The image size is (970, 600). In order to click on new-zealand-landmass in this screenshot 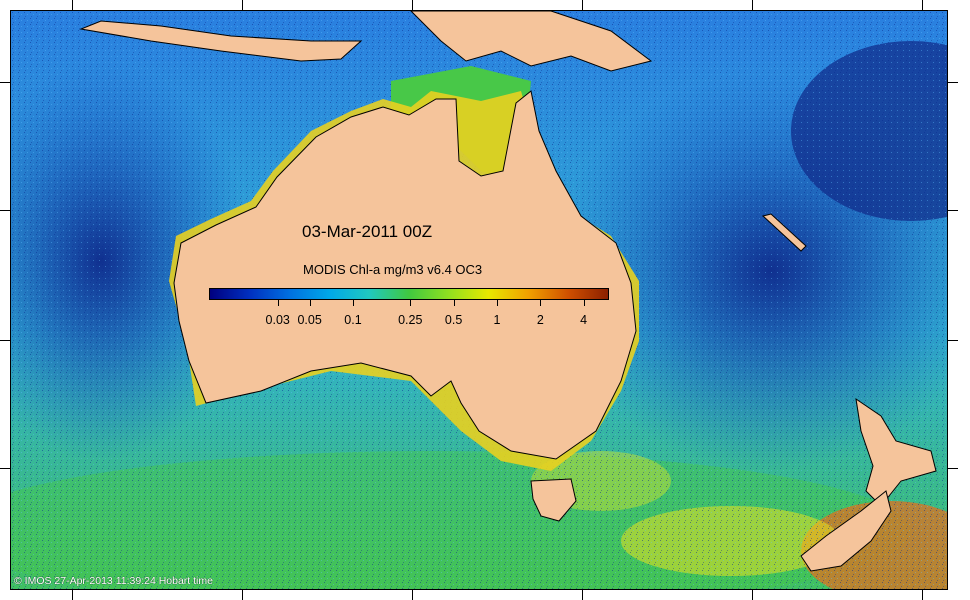, I will do `click(846, 531)`.